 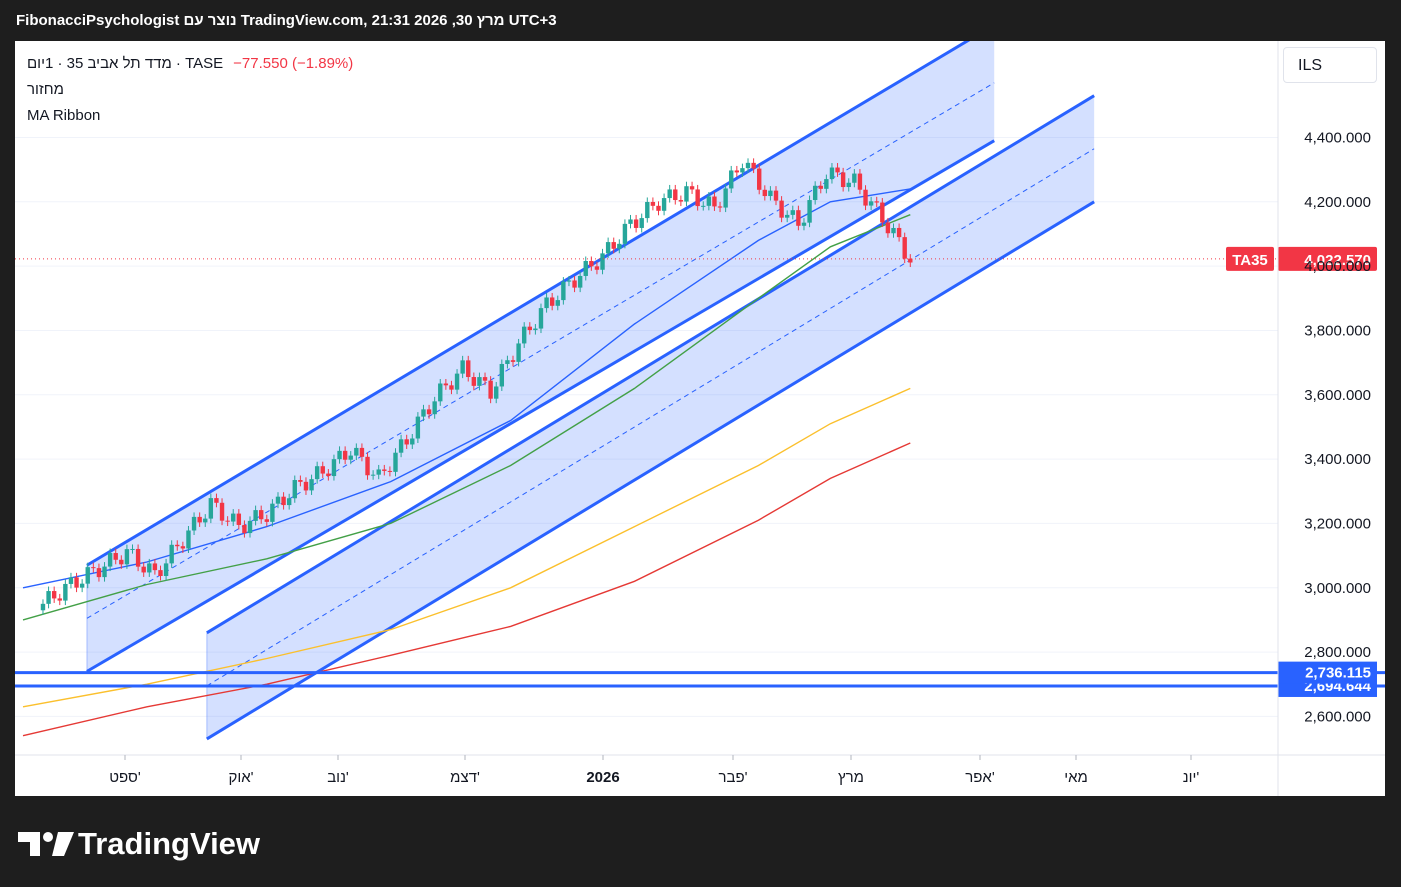 What do you see at coordinates (1337, 588) in the screenshot?
I see `y-tick-label-2: 3,000.000` at bounding box center [1337, 588].